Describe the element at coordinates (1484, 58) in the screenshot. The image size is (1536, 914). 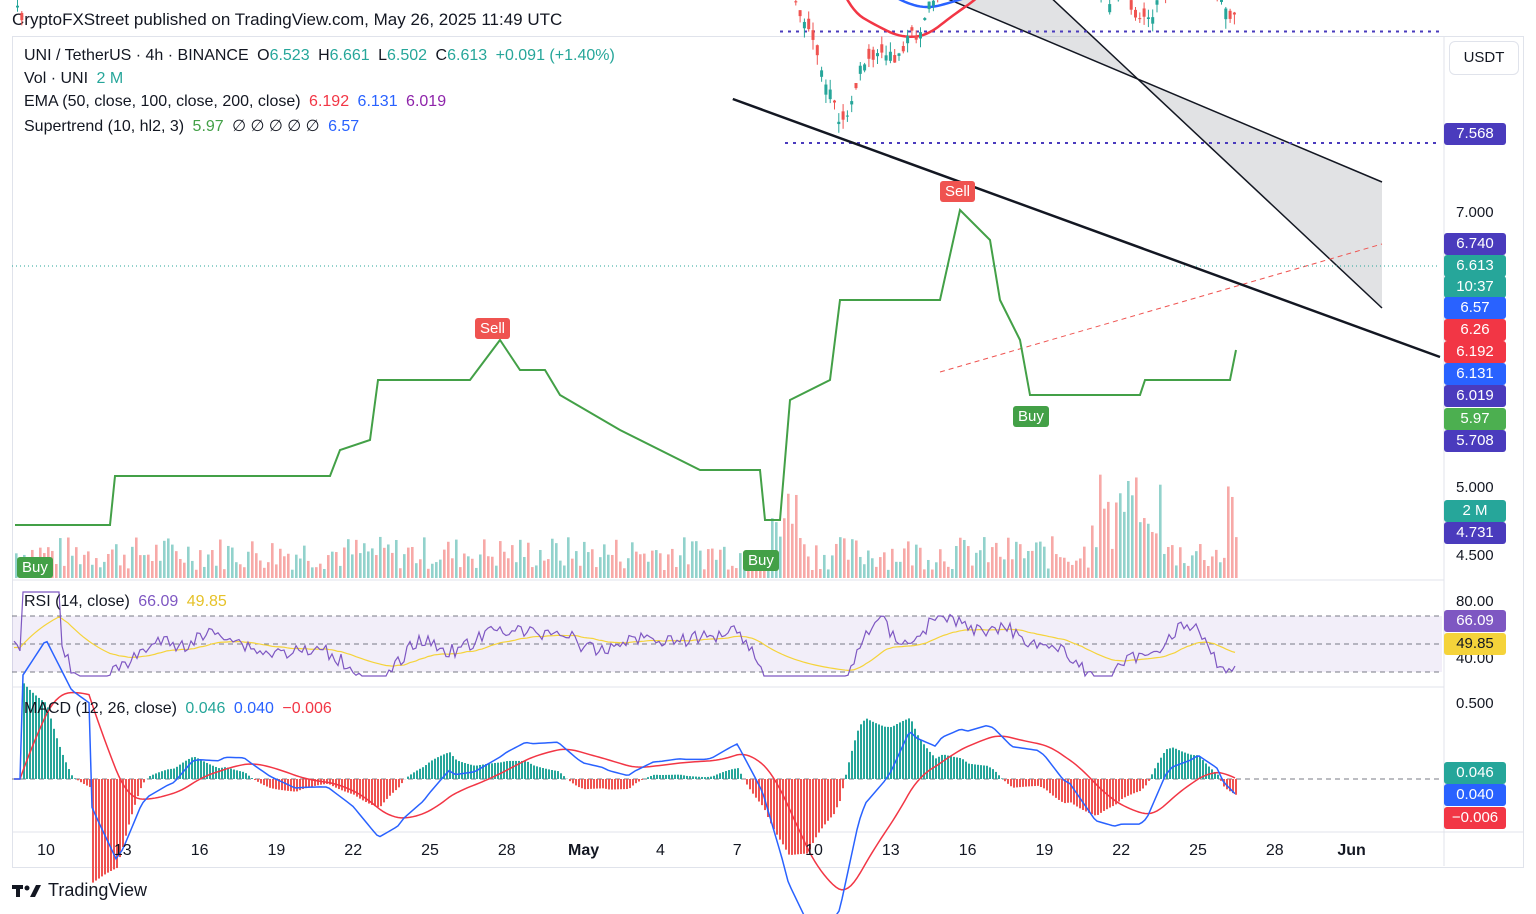
I see `currency-button: USDT` at that location.